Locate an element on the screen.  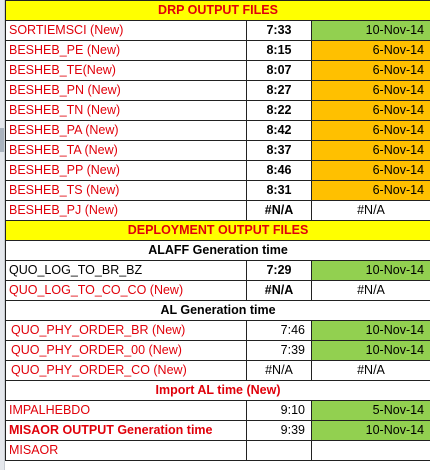
table-row: BESHEB_TA (New) 8:37 6-Nov-14 is located at coordinates (217, 150).